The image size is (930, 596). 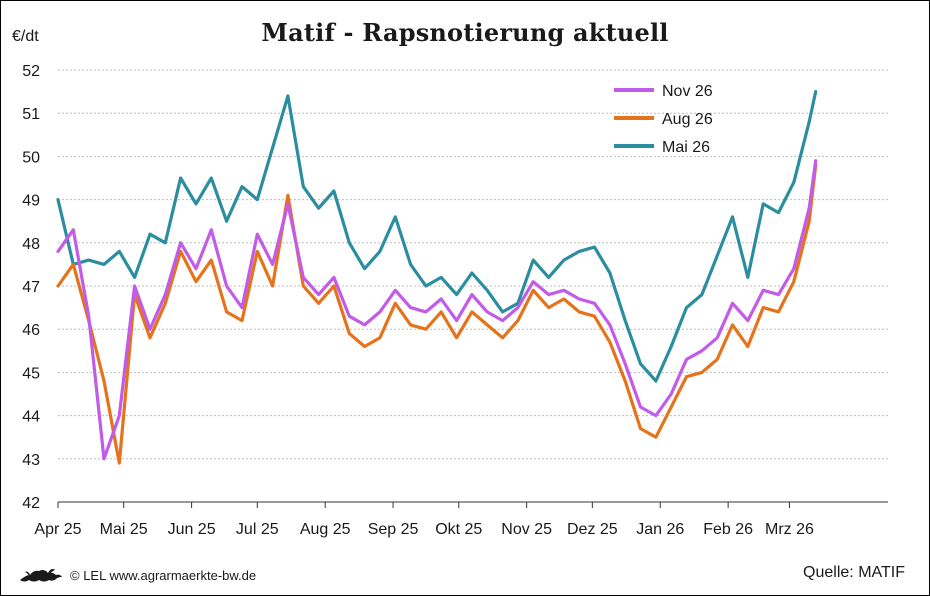 I want to click on x-tick-label: Jul 25, so click(x=257, y=529).